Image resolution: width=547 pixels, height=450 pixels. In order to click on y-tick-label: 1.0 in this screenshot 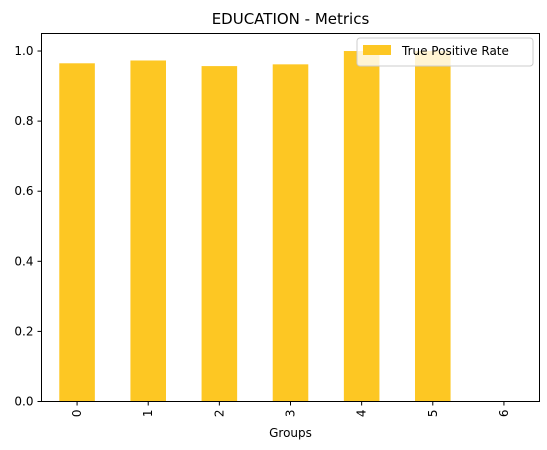, I will do `click(23, 51)`.